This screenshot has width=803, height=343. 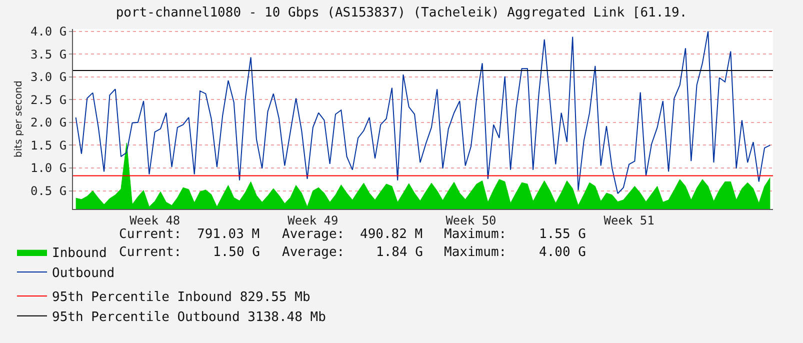 What do you see at coordinates (391, 234) in the screenshot?
I see `text: 490.82 M` at bounding box center [391, 234].